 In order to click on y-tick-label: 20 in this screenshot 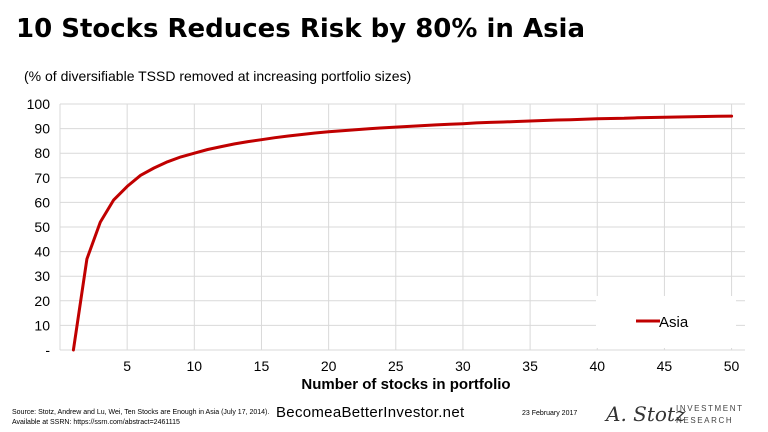, I will do `click(42, 301)`.